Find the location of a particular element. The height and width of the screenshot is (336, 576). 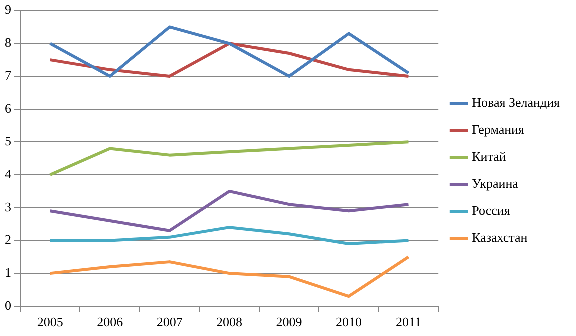

x-tick-label: 2011 is located at coordinates (409, 322).